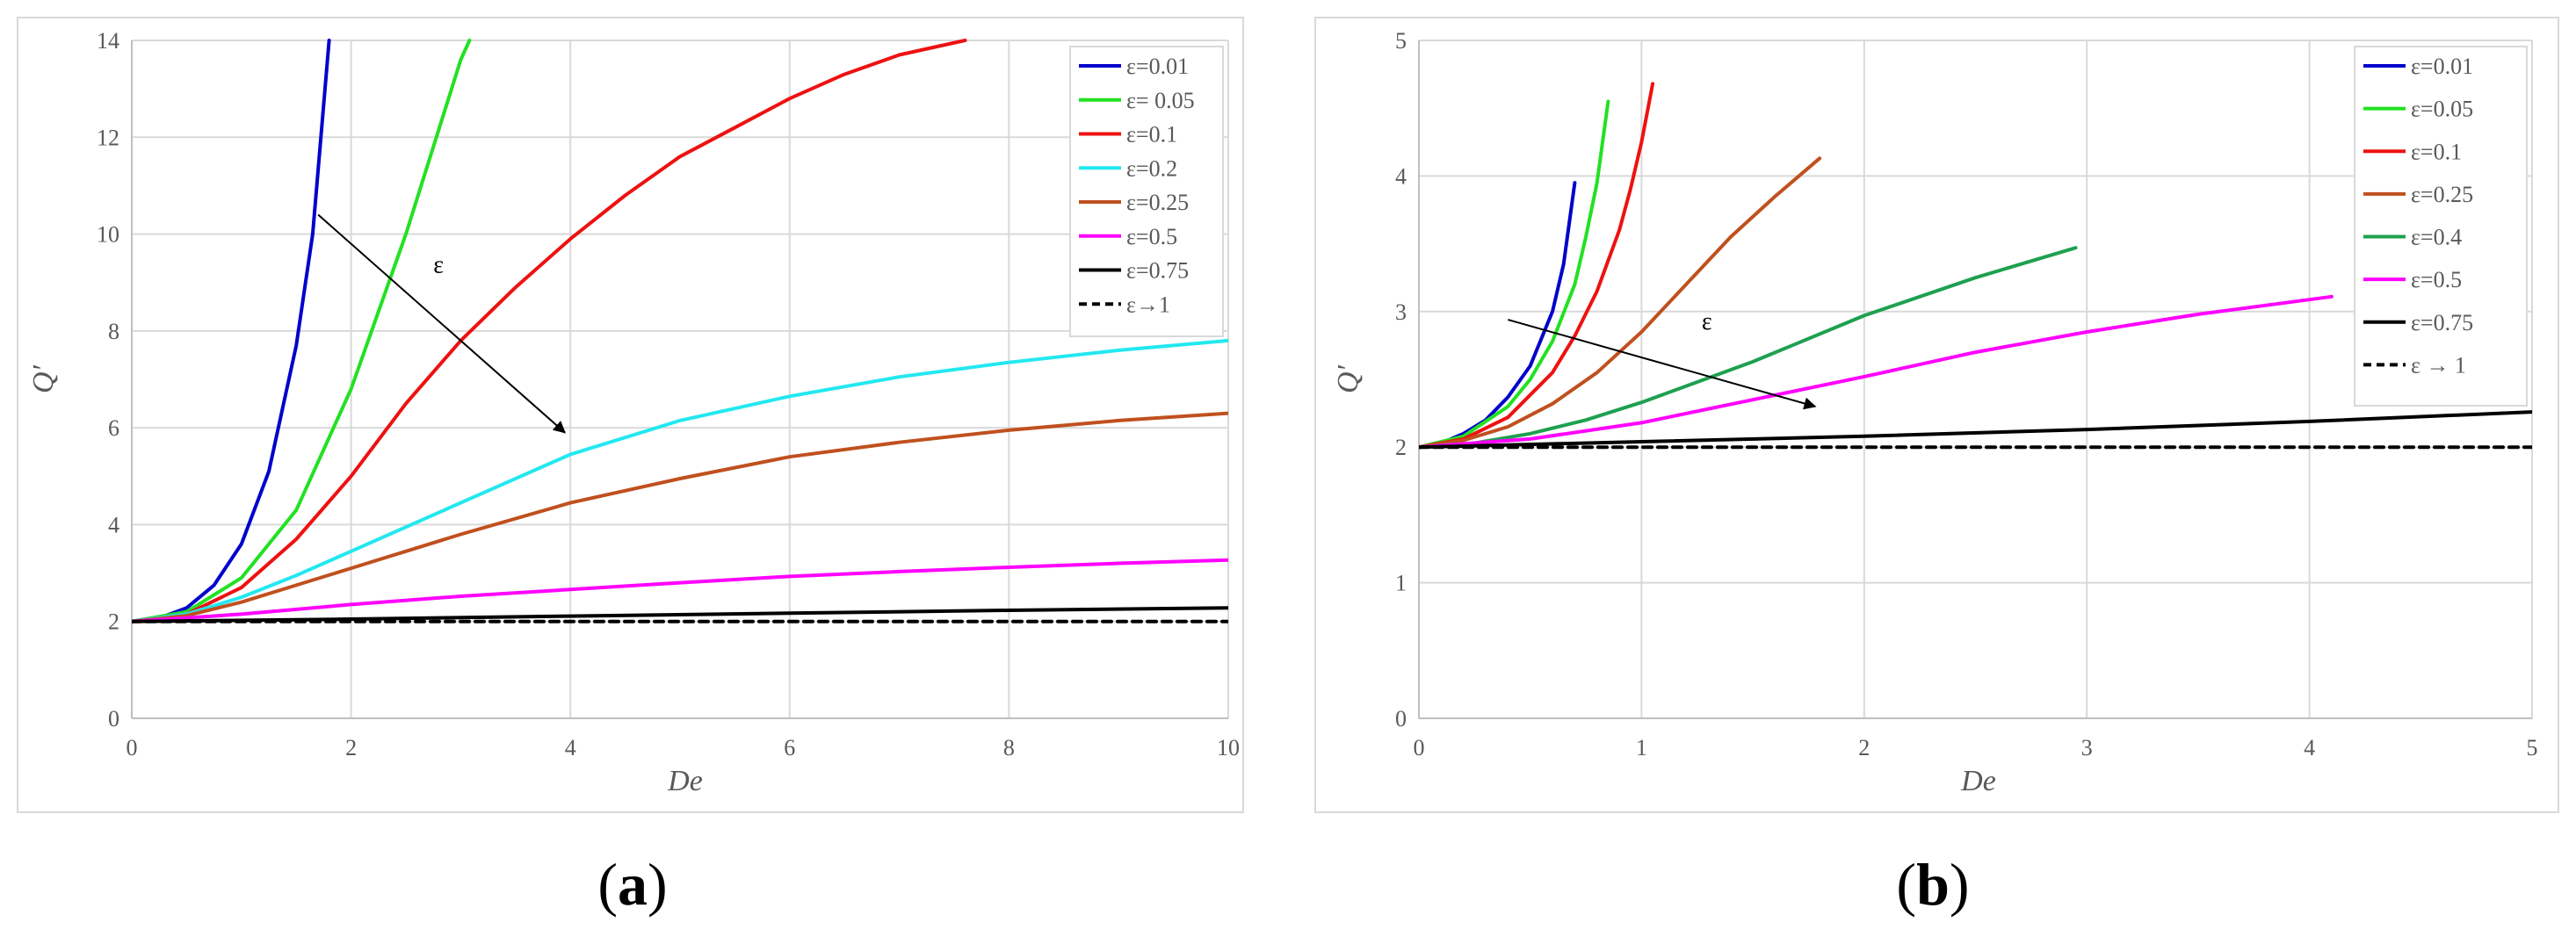  What do you see at coordinates (1401, 584) in the screenshot?
I see `y-tick-label: 1` at bounding box center [1401, 584].